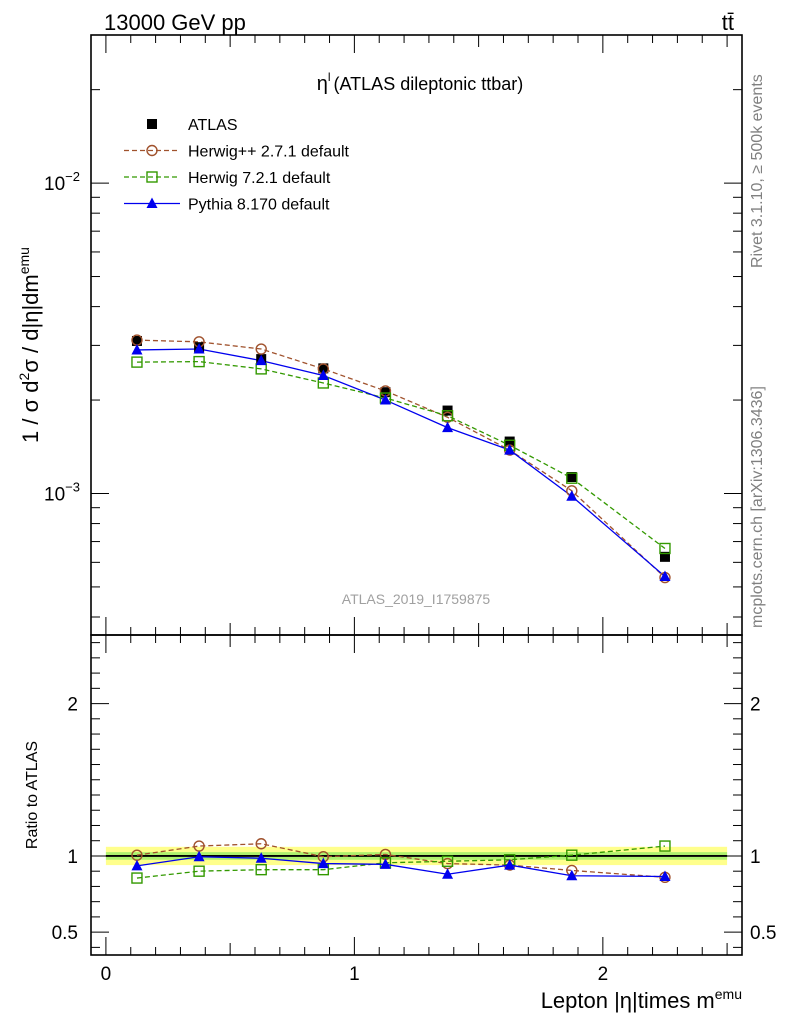  Describe the element at coordinates (401, 454) in the screenshot. I see `series-line` at that location.